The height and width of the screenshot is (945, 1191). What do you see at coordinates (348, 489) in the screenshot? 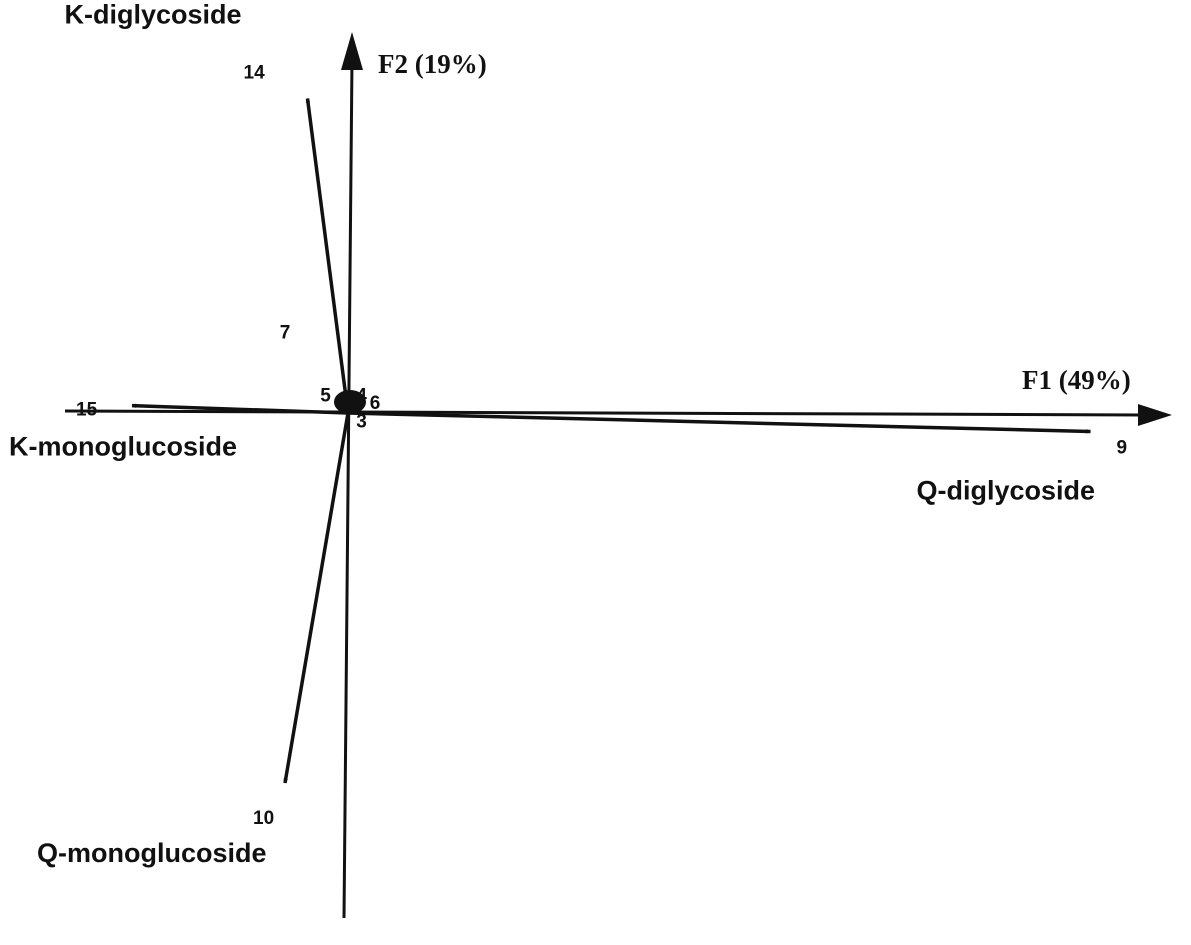
I see `f2-axis-line` at bounding box center [348, 489].